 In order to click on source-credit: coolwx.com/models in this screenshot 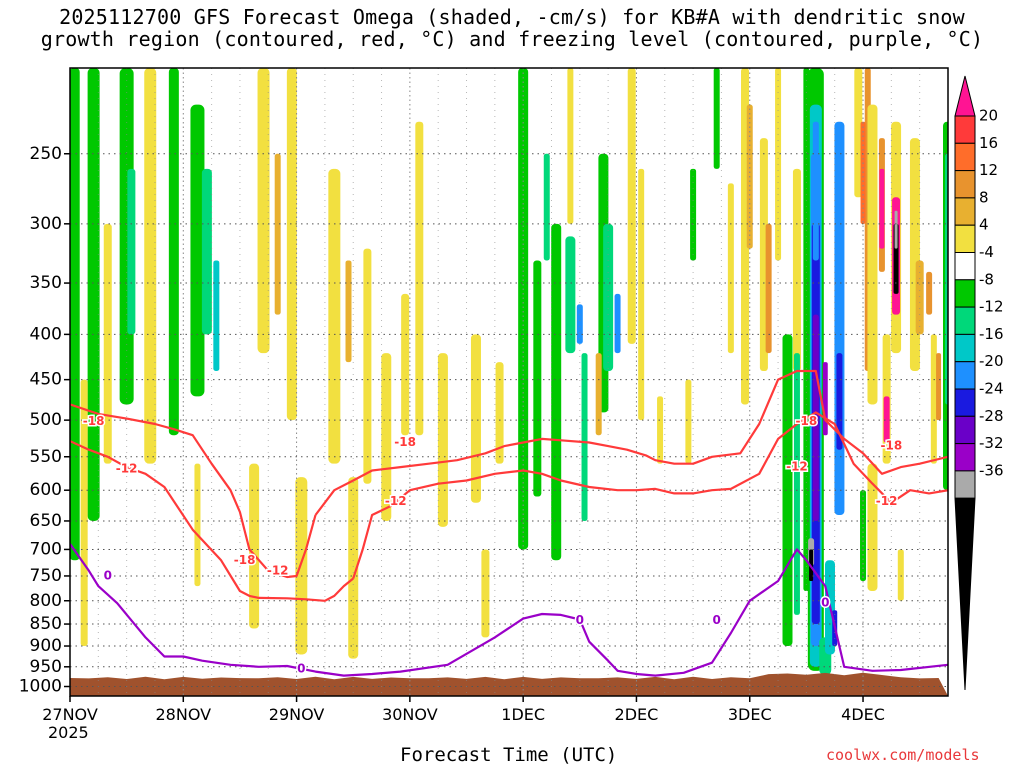, I will do `click(903, 755)`.